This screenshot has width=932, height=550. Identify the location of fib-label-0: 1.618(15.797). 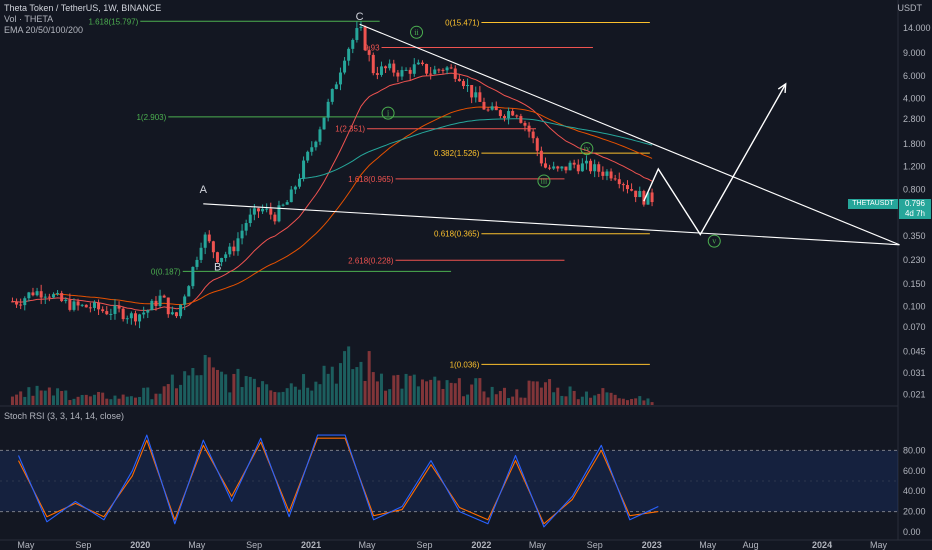
(113, 21).